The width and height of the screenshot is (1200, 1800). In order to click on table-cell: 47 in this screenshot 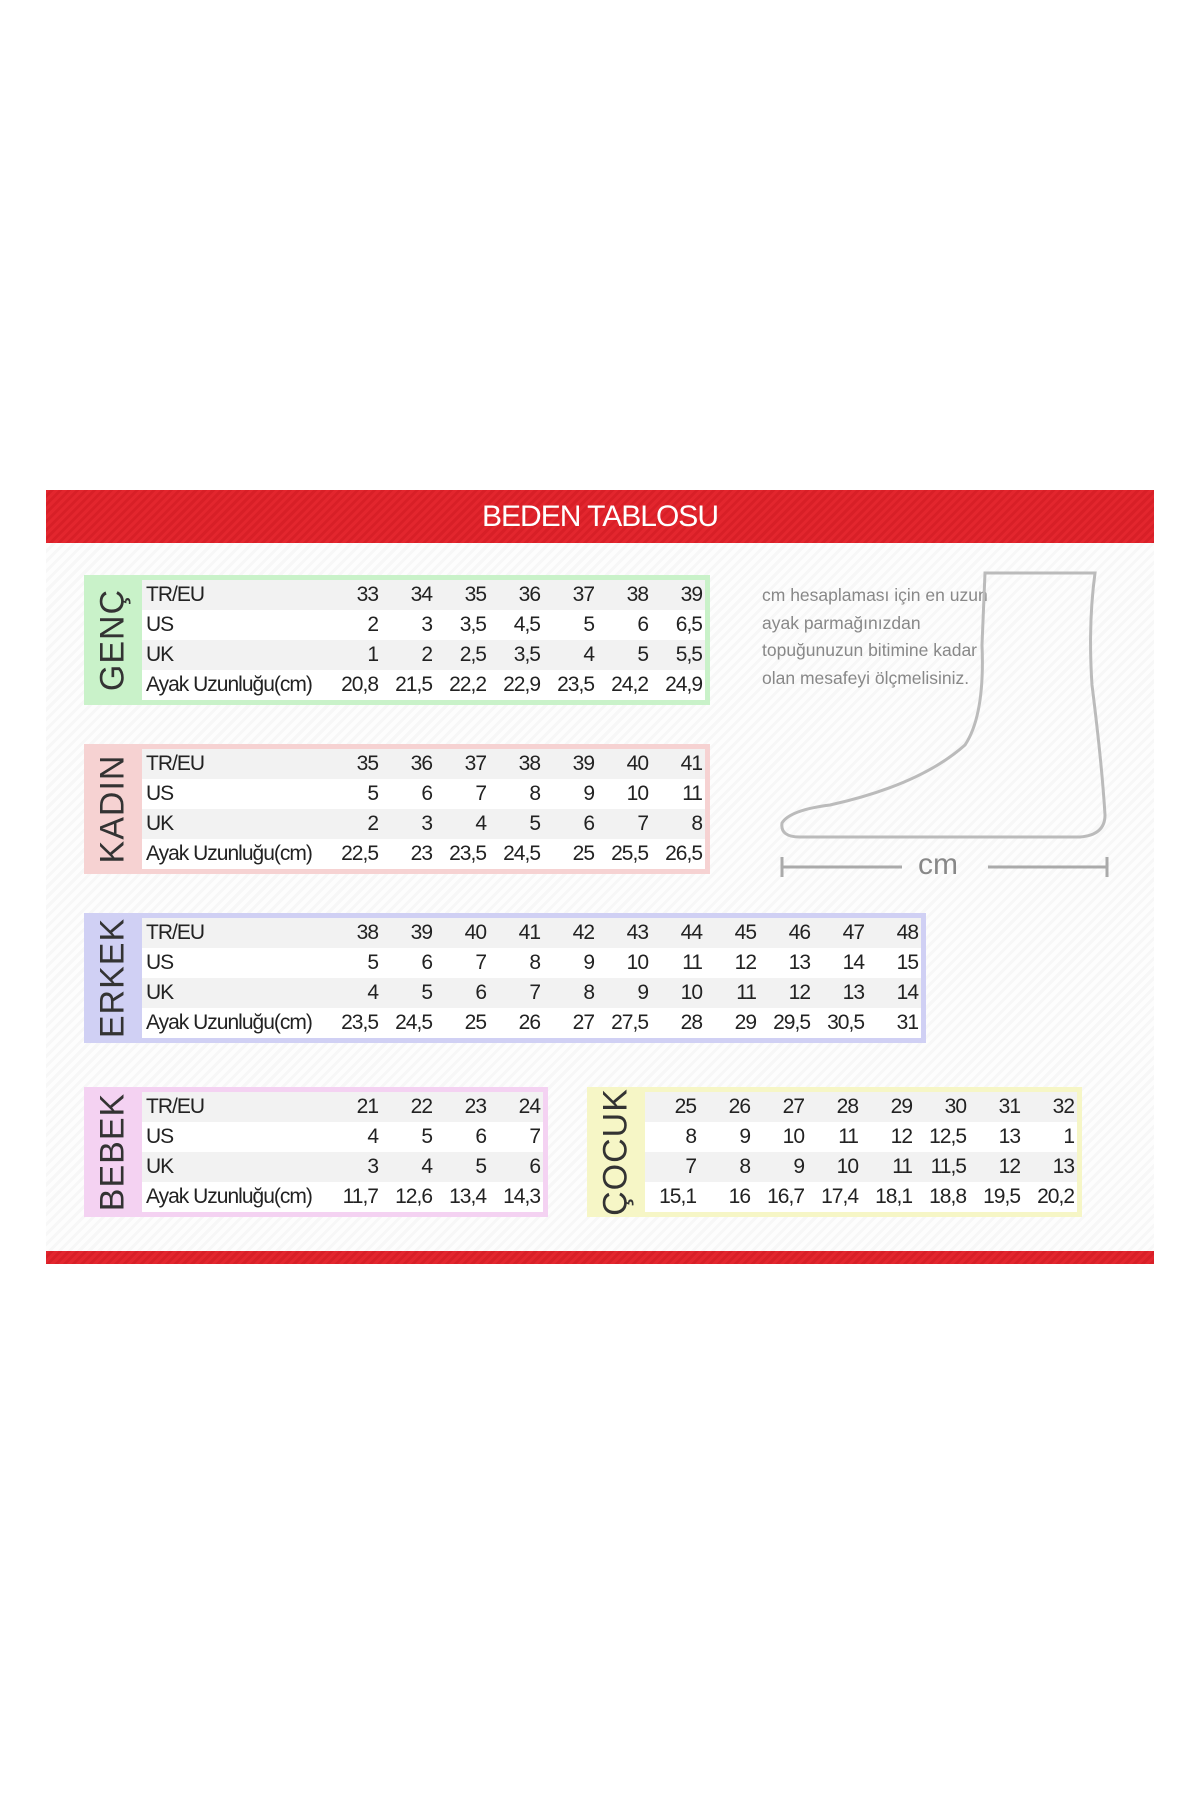, I will do `click(840, 933)`.